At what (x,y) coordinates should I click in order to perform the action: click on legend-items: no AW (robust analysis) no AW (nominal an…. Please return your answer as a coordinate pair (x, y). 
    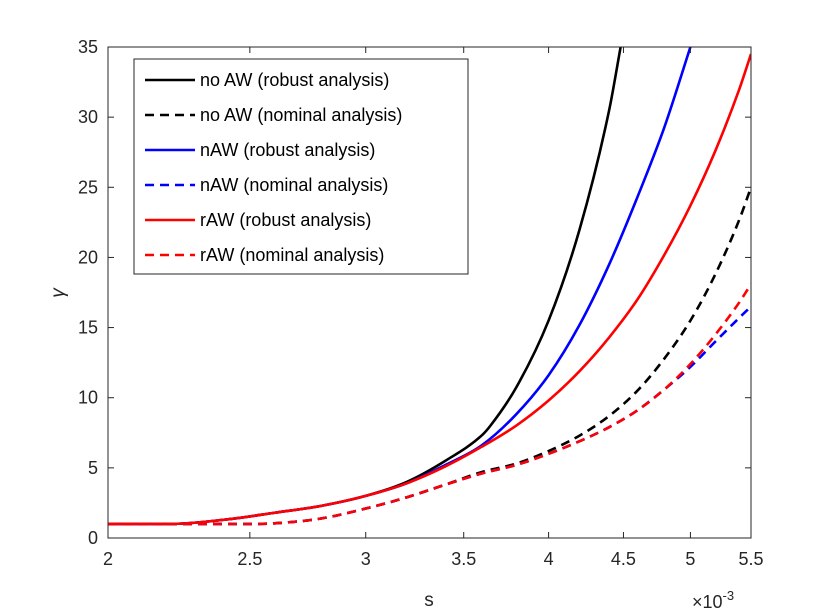
    Looking at the image, I should click on (273, 167).